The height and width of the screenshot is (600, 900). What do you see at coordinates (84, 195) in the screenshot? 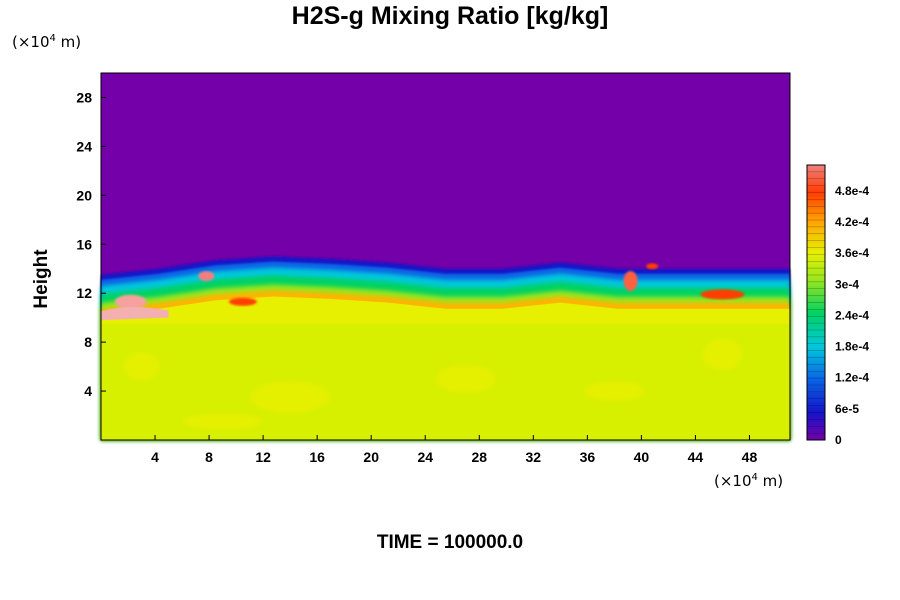
I see `y-tick-label: 20` at bounding box center [84, 195].